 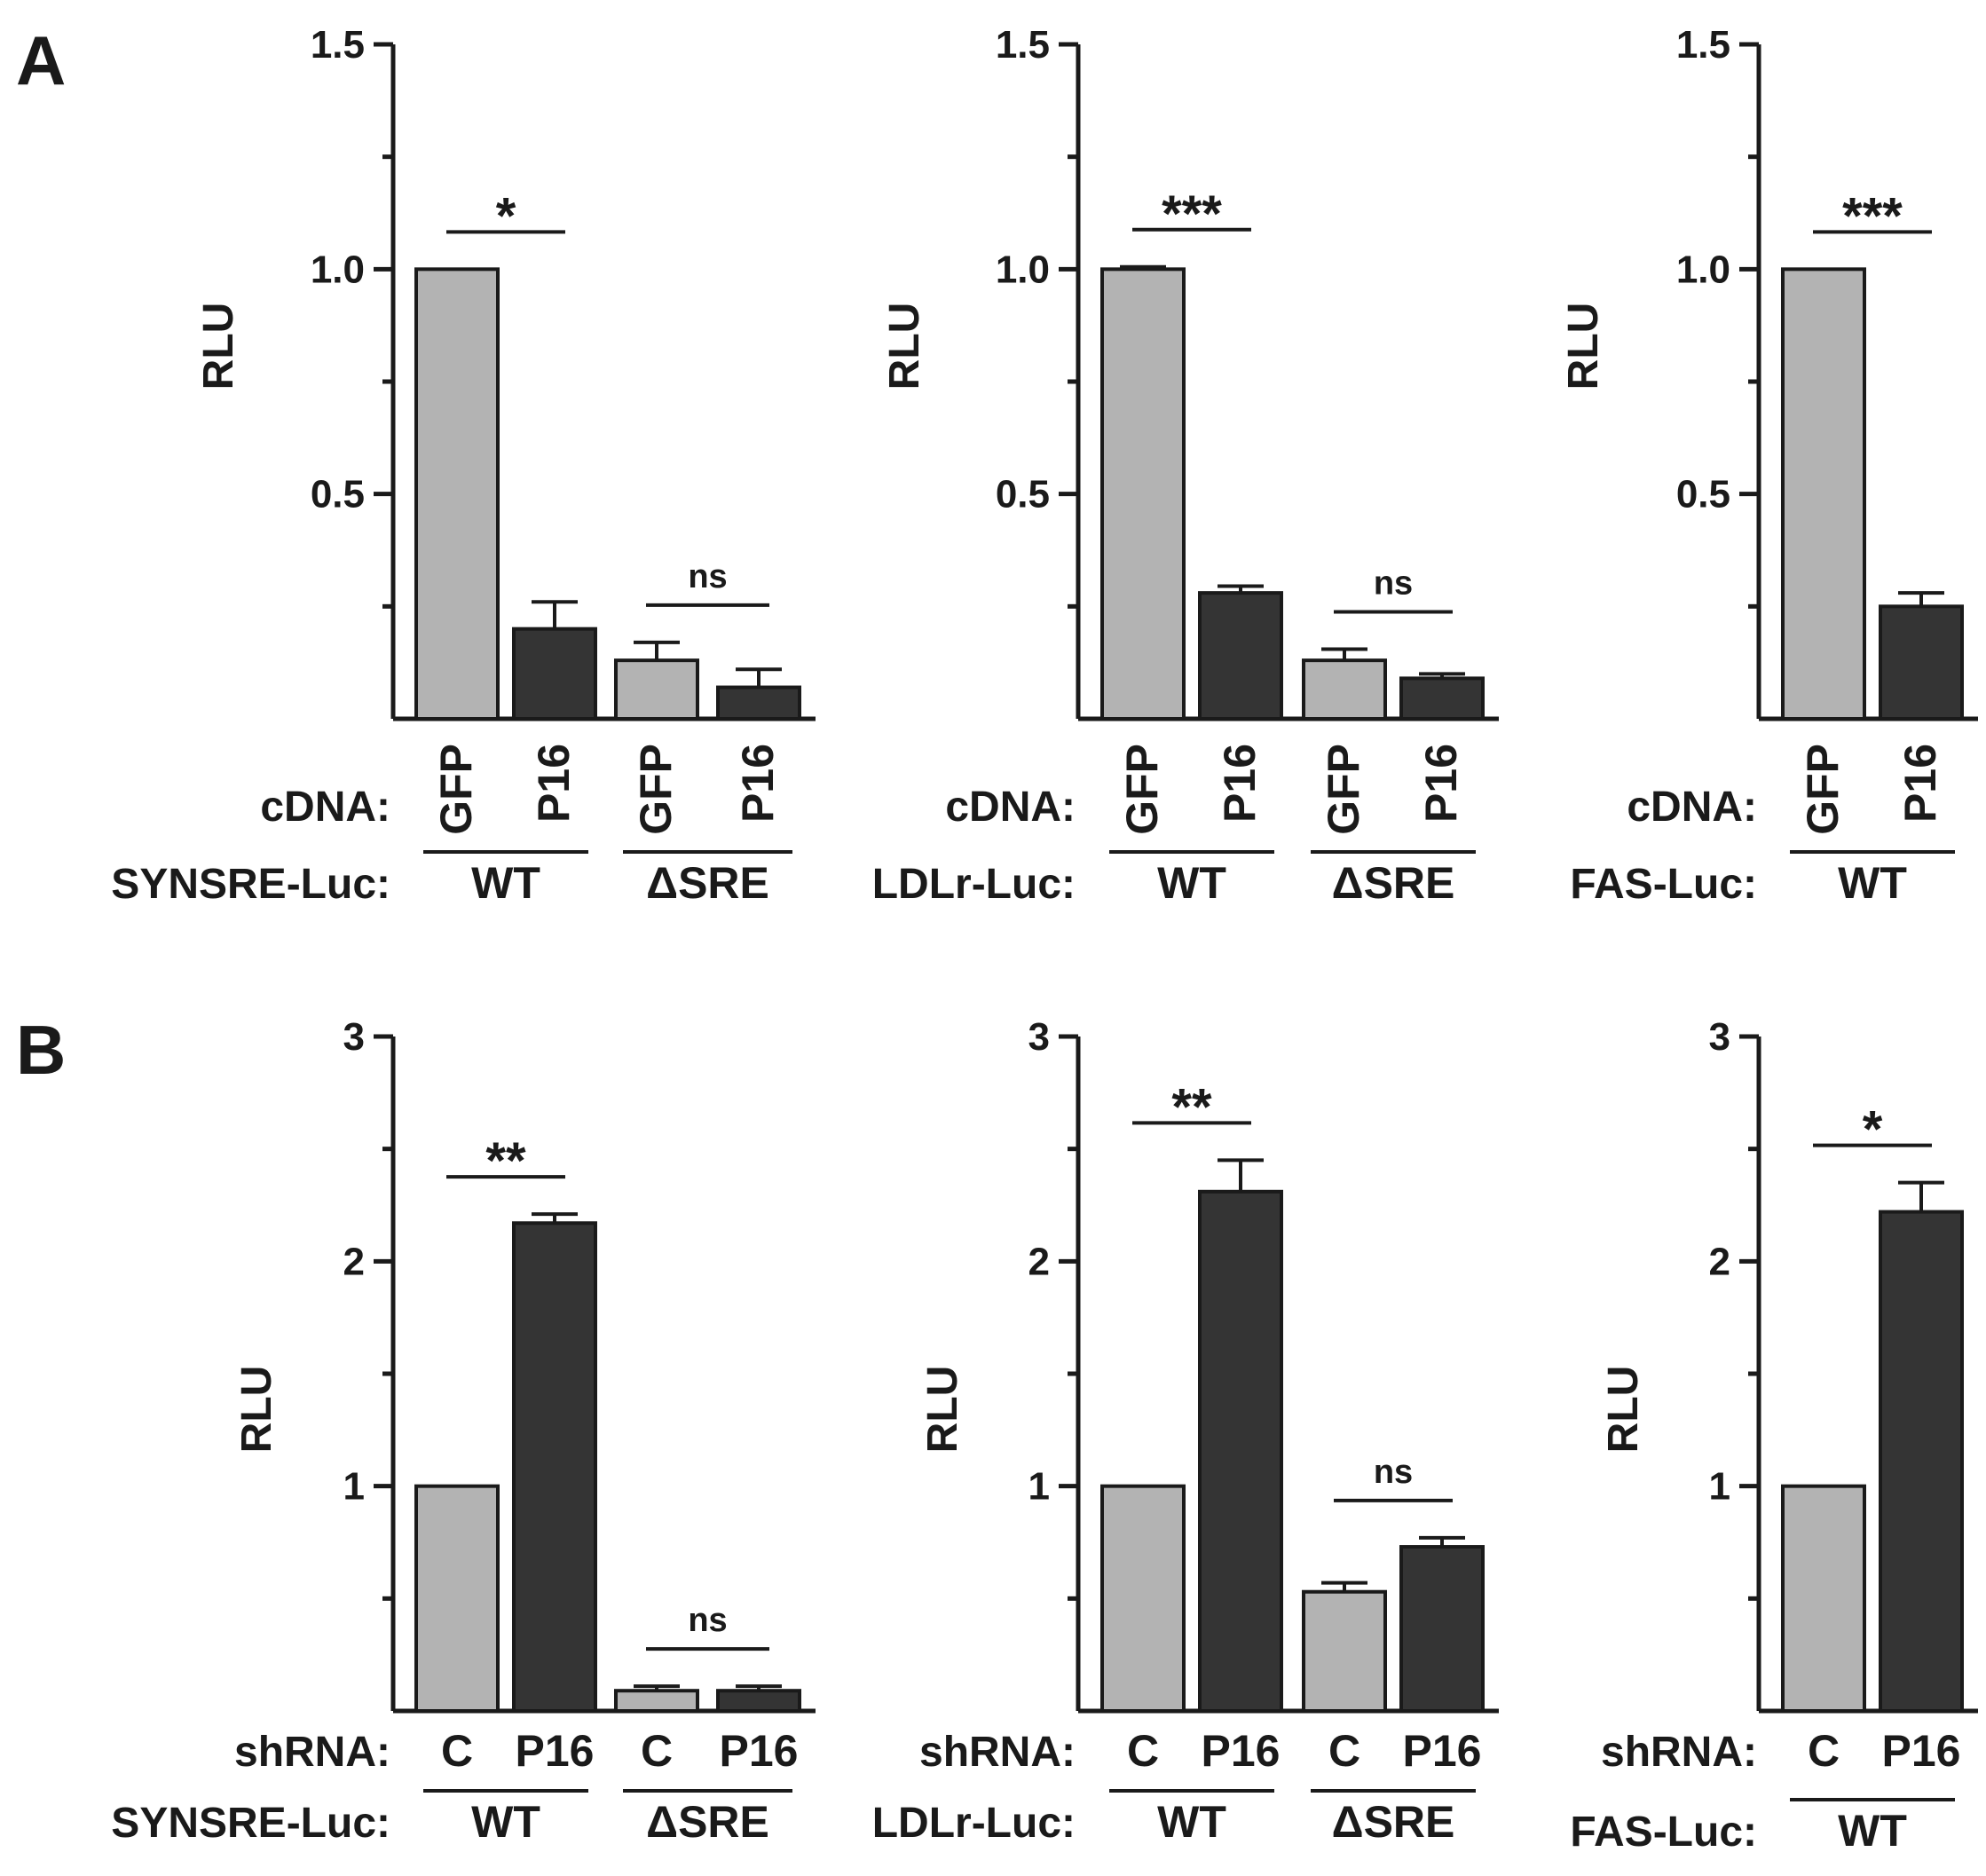 I want to click on chart-b3: 1 2 3 RLU * C P16 shRNA: FAS-Luc: WT, so click(x=1774, y=1435).